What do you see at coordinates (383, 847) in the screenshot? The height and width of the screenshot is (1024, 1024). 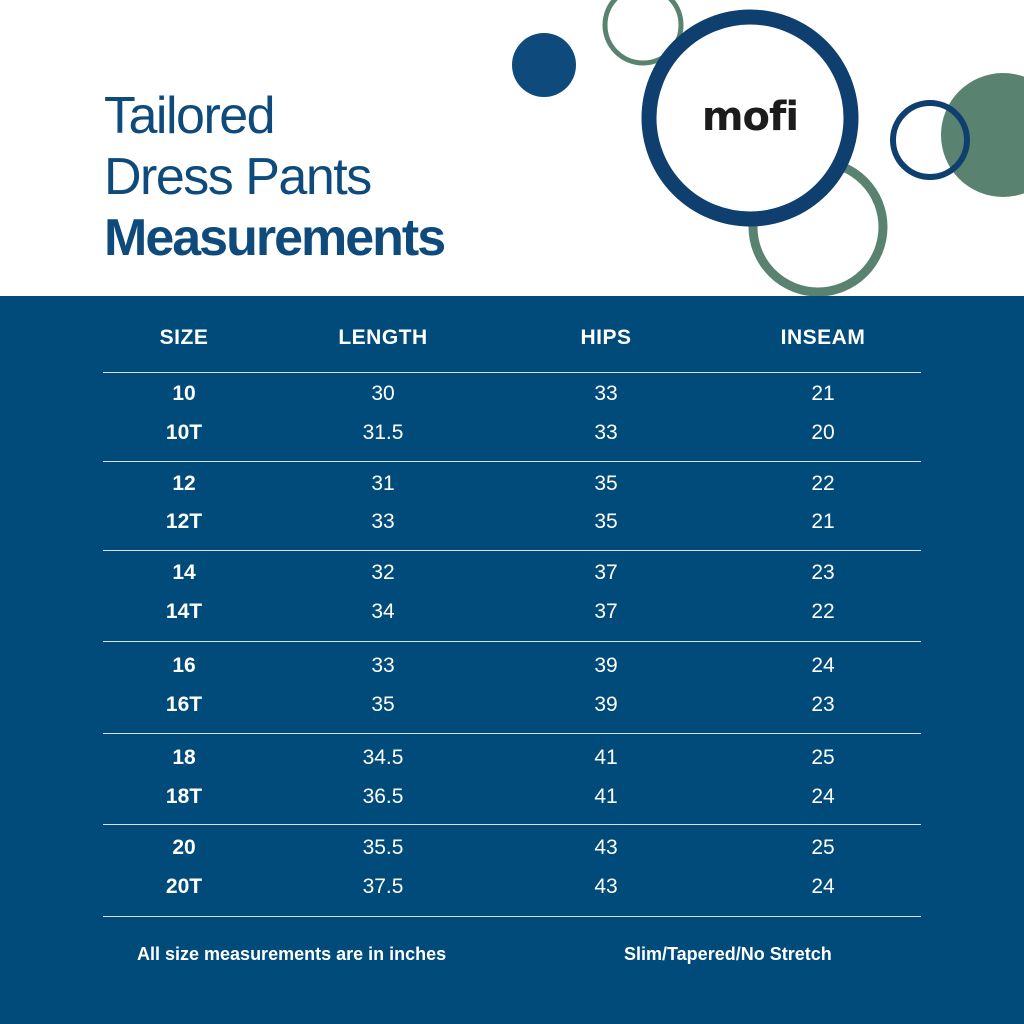 I see `length-cell: 35.5` at bounding box center [383, 847].